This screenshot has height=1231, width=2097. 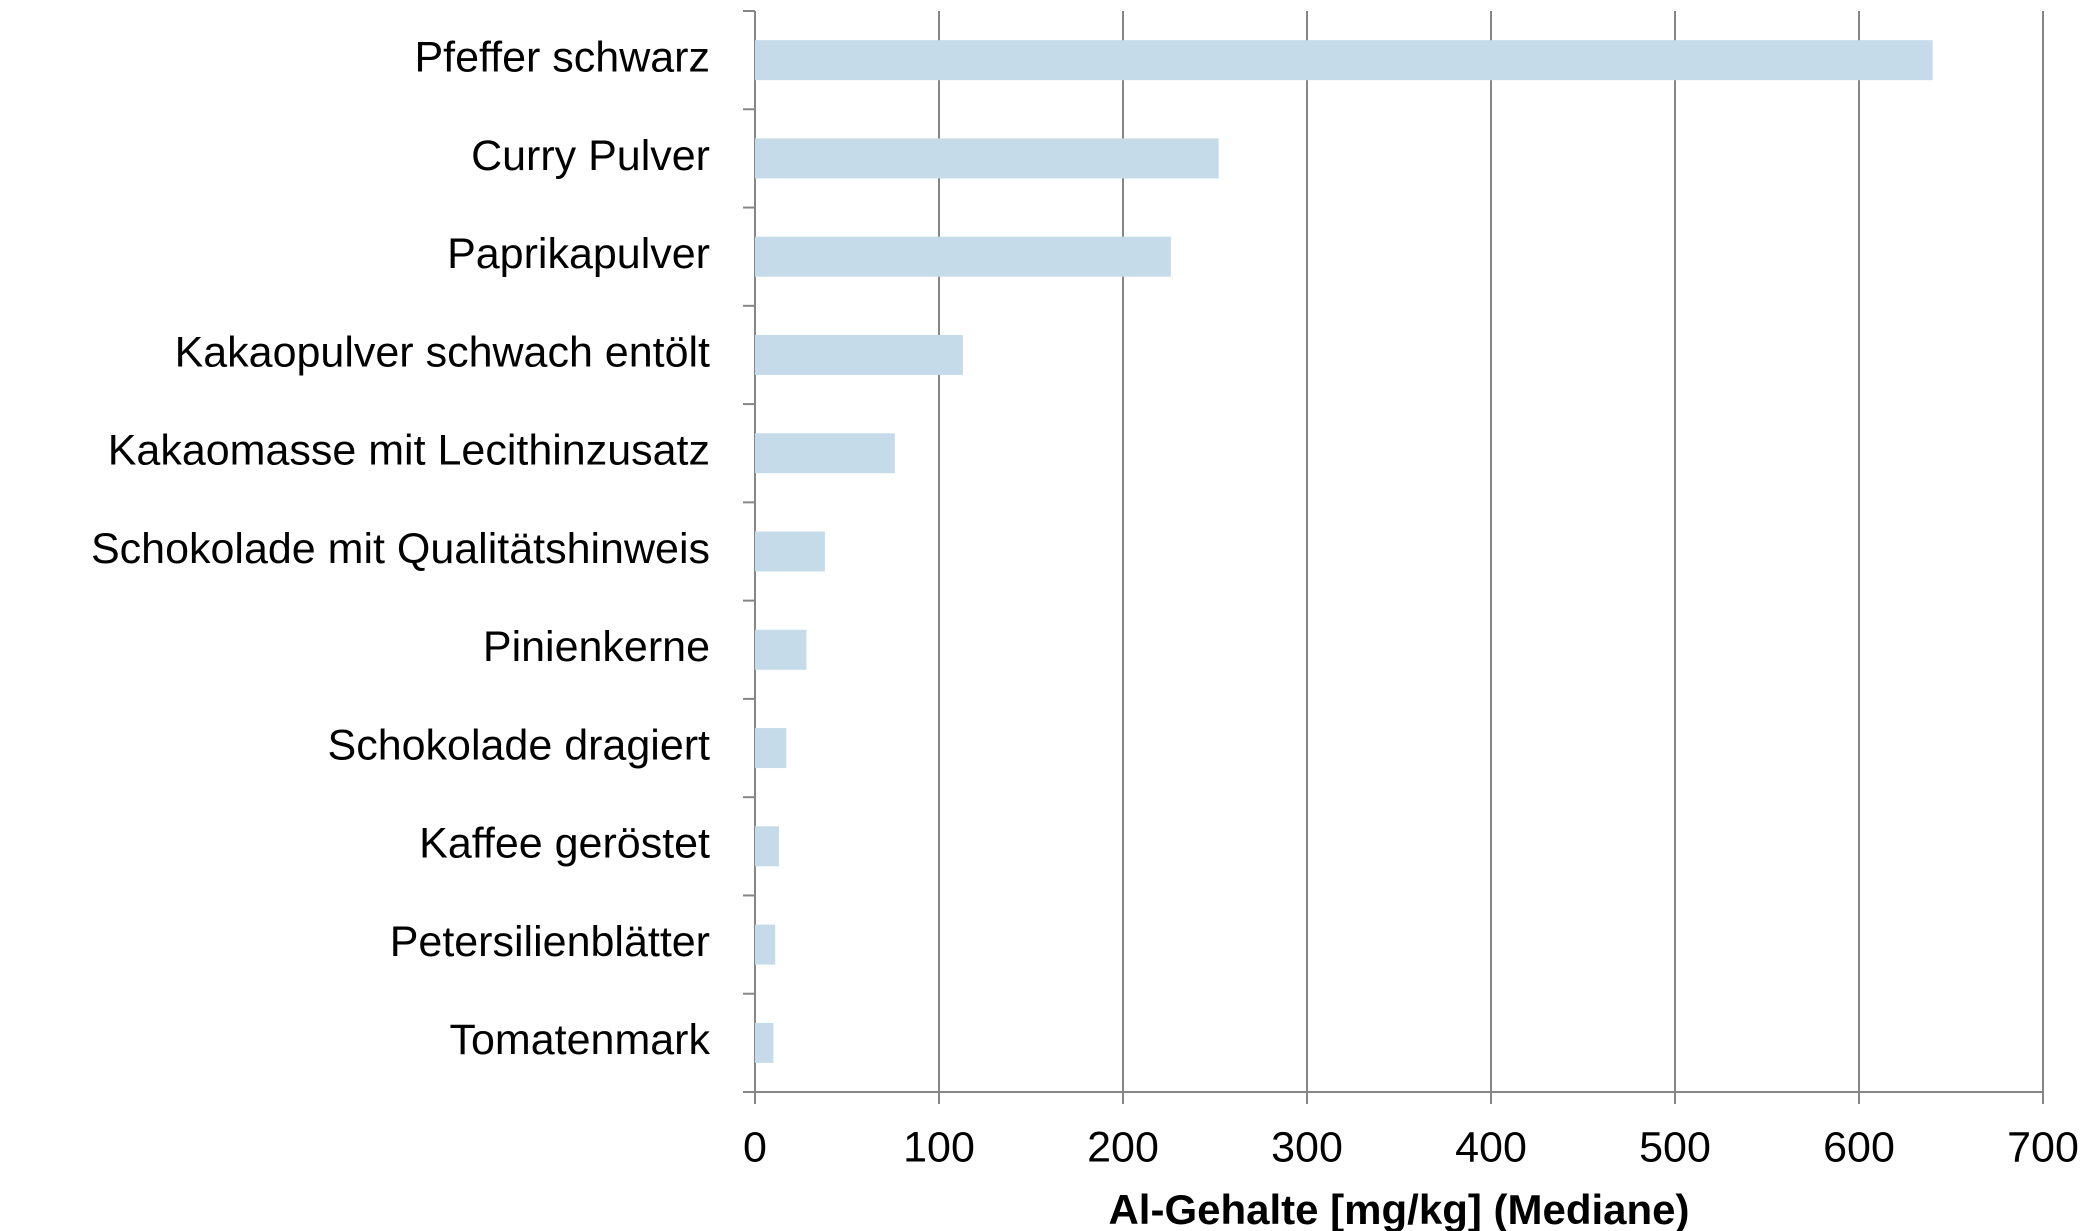 I want to click on x-tick-label: 600, so click(x=1859, y=1147).